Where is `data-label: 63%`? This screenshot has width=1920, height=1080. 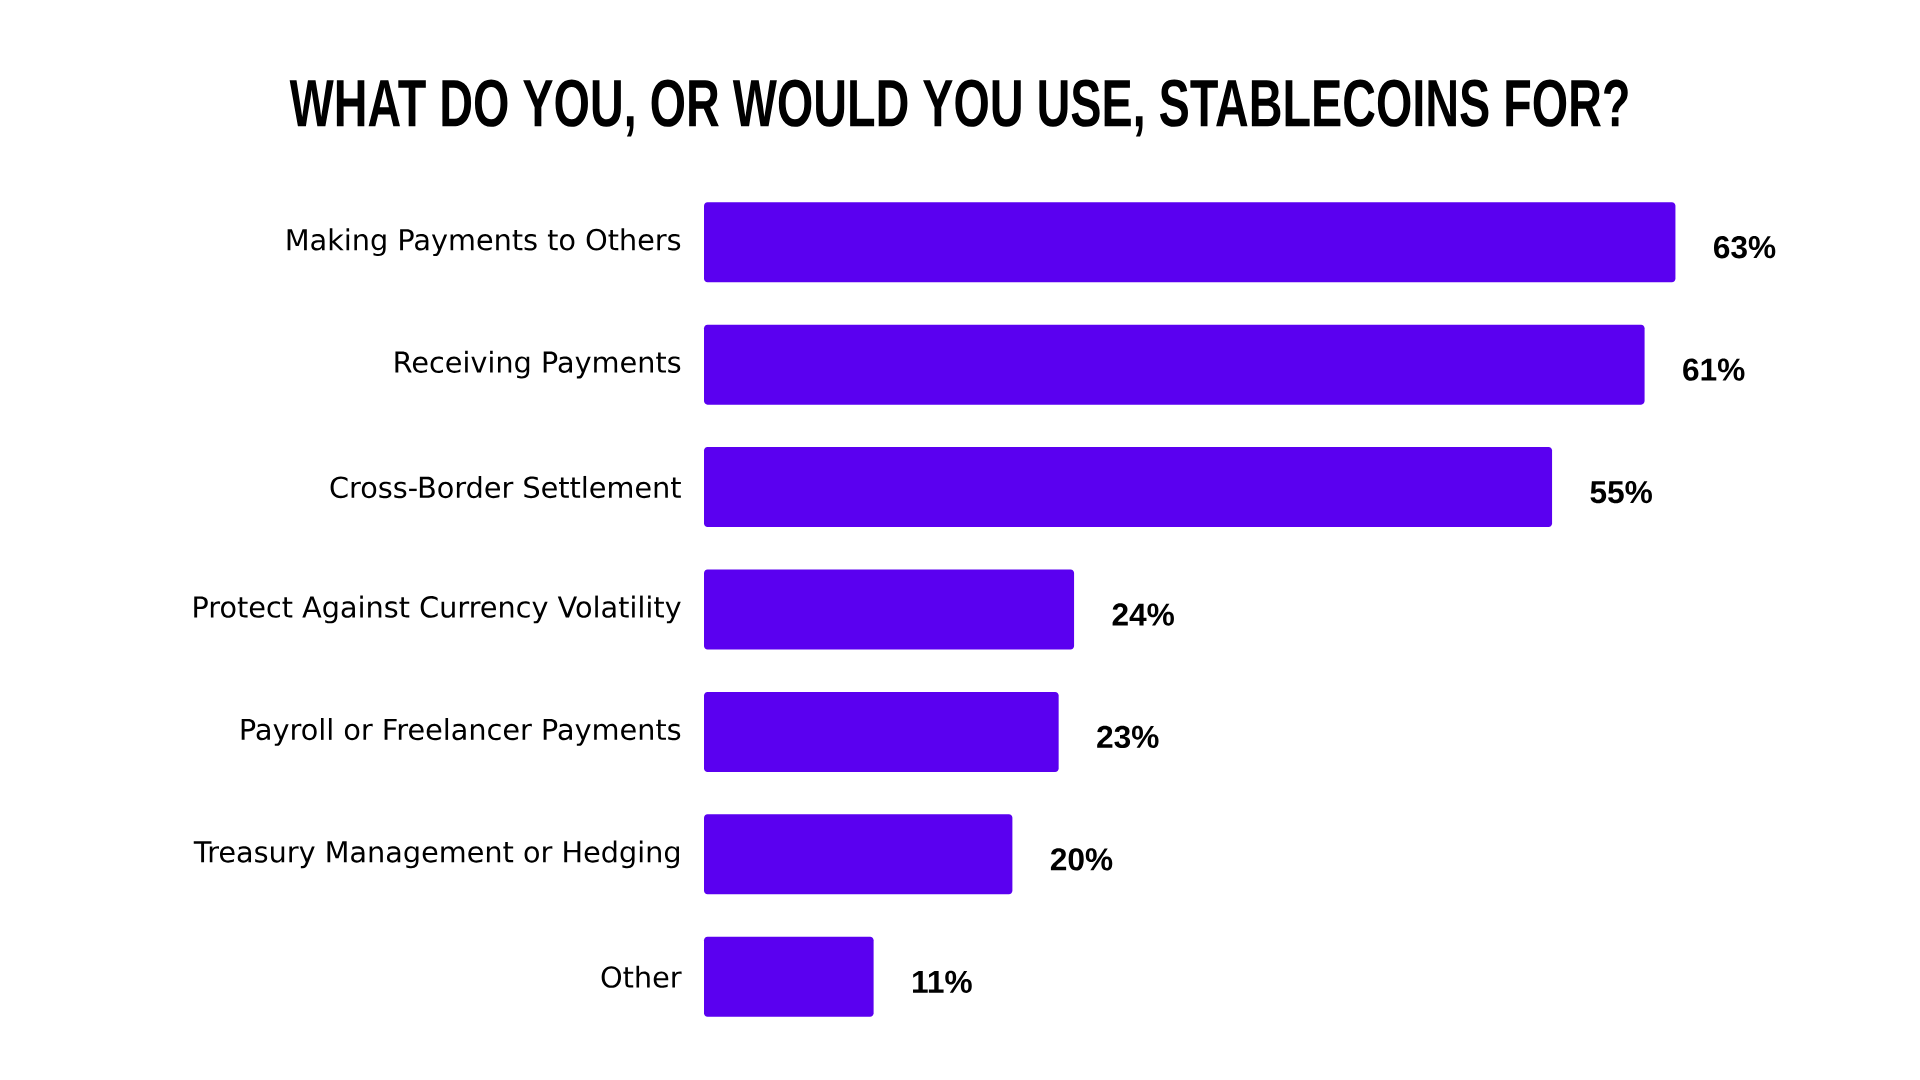
data-label: 63% is located at coordinates (1745, 247).